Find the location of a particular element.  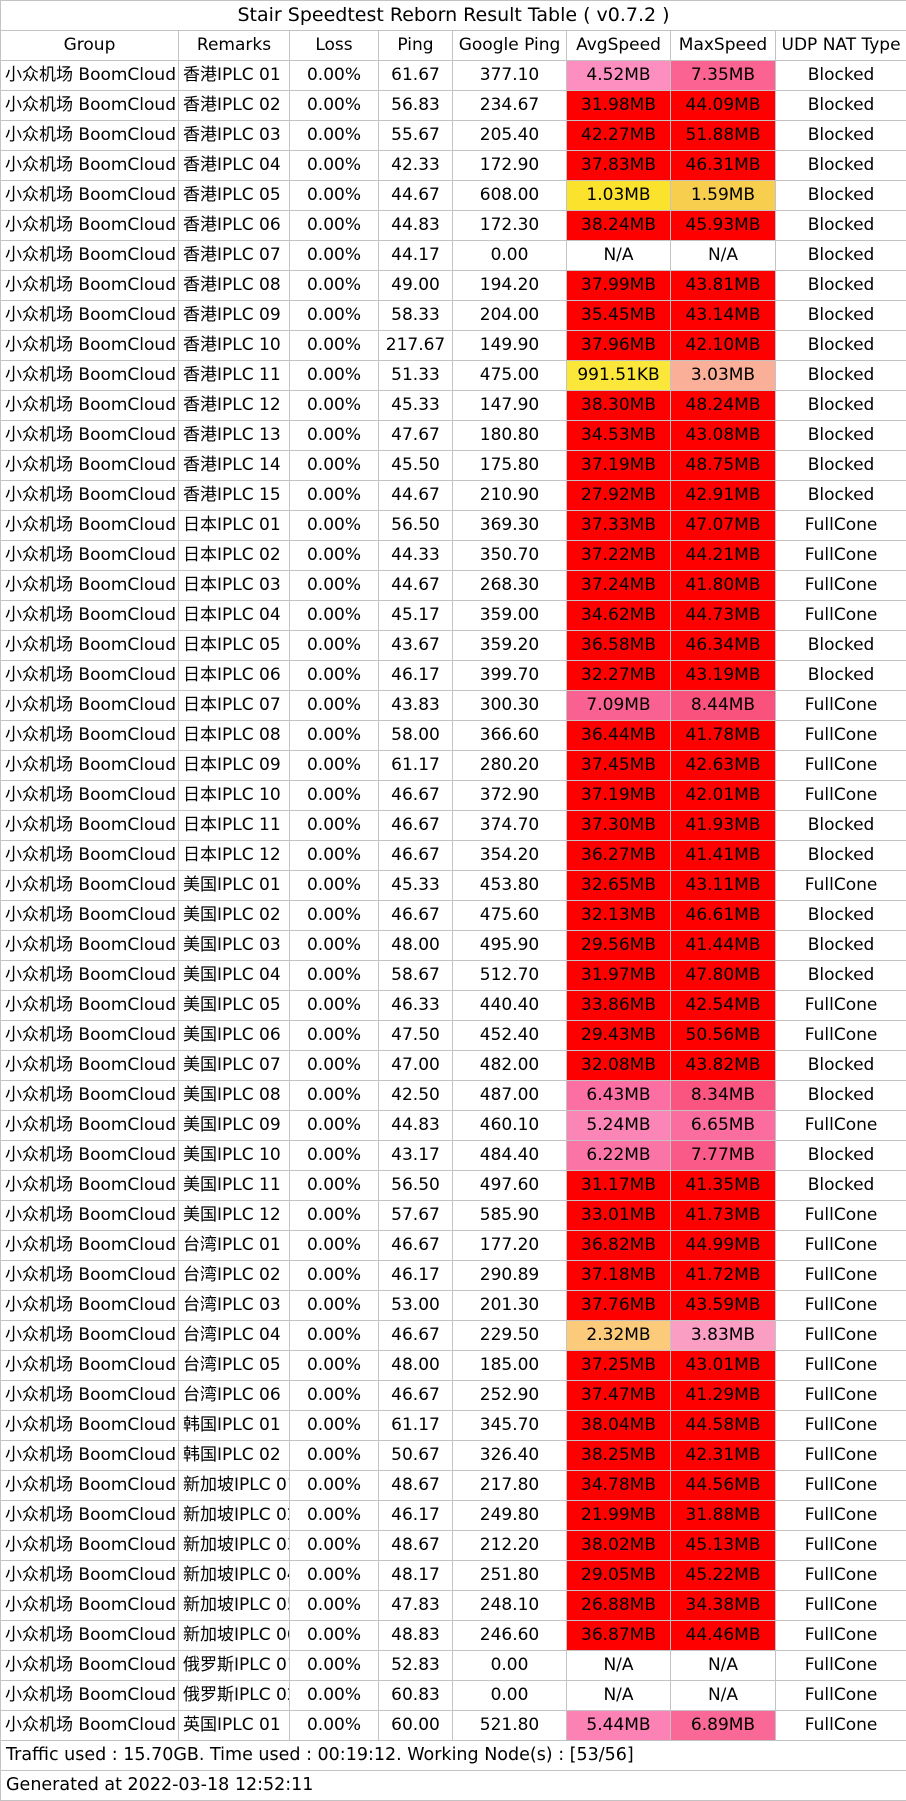

cell-google-ping: 175.80 is located at coordinates (510, 466).